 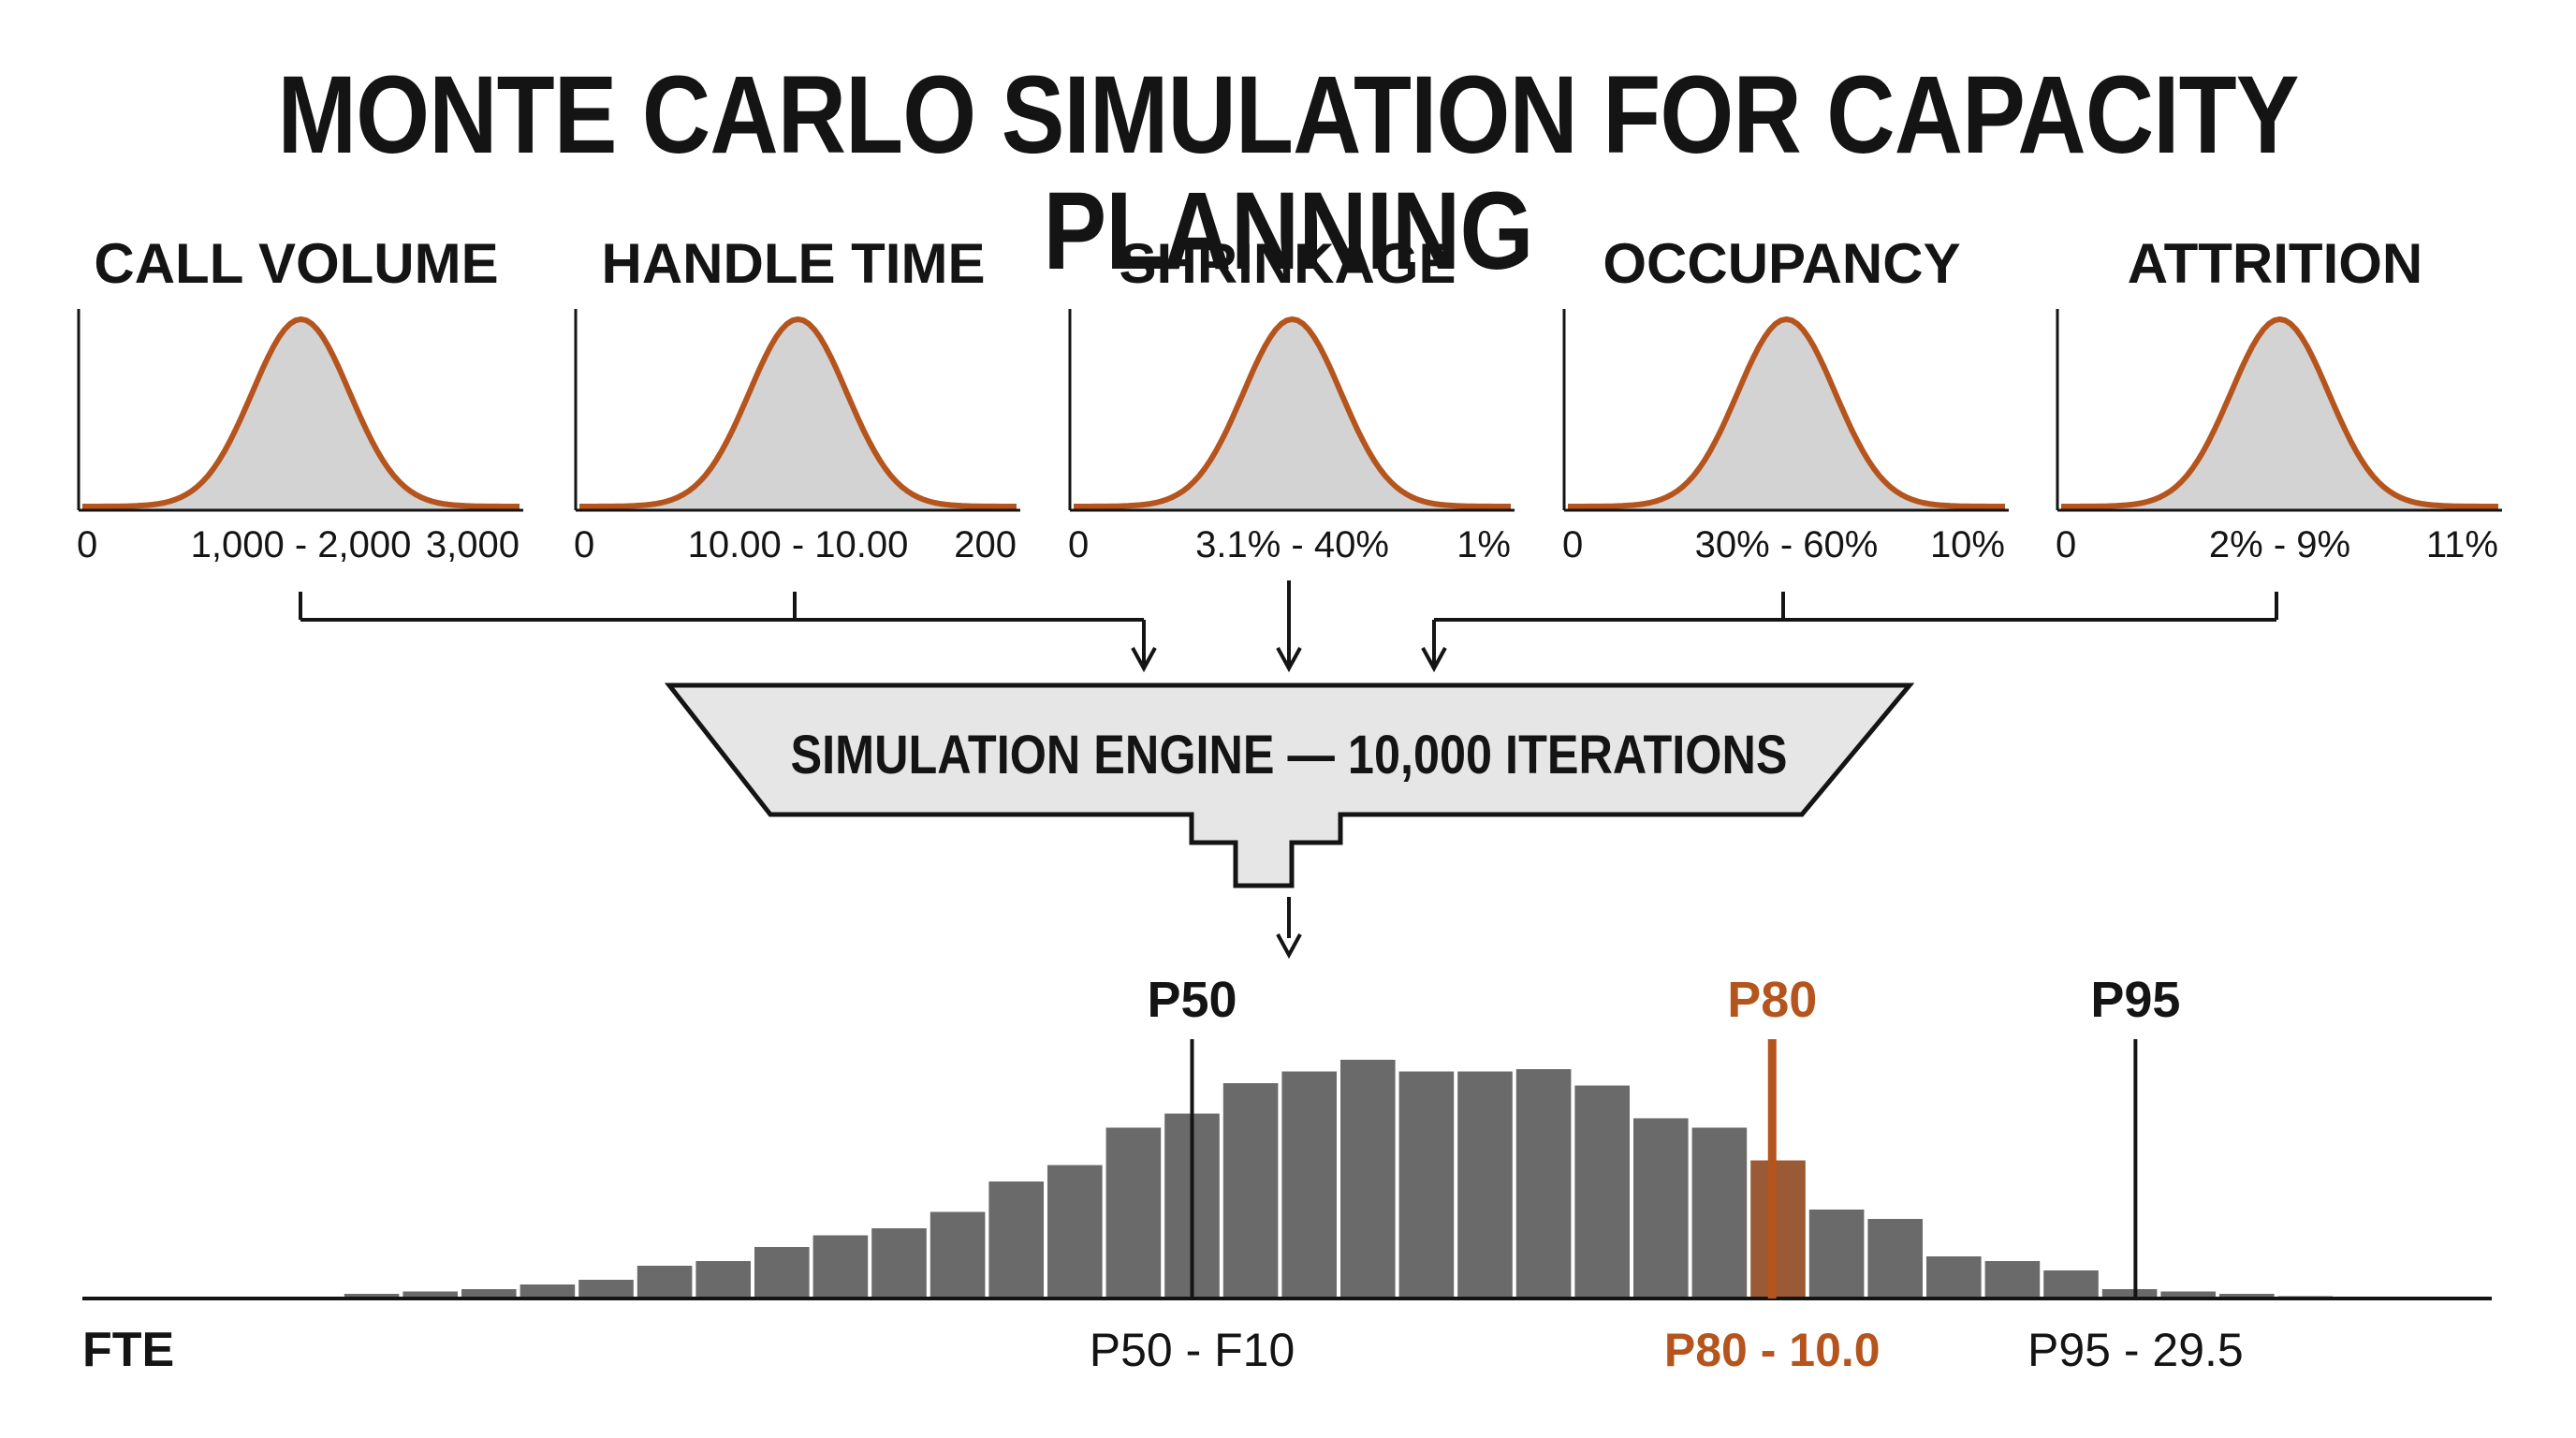 I want to click on marker-value-label: P50 - F10, so click(x=1192, y=1350).